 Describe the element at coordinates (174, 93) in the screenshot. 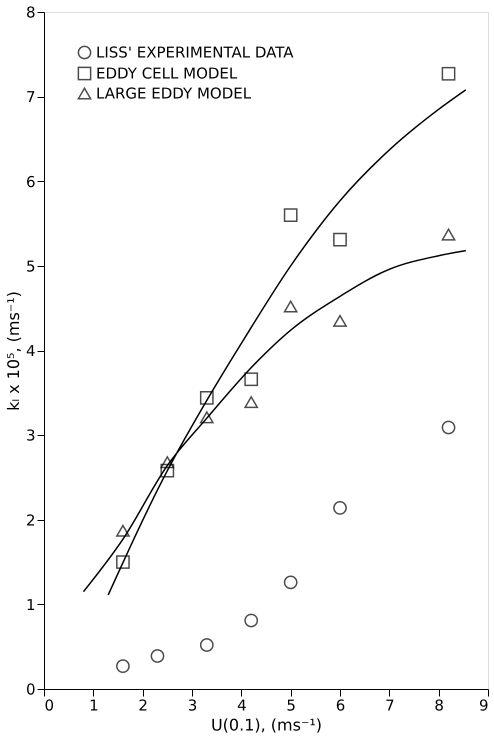

I see `legend-label: LARGE EDDY MODEL` at that location.